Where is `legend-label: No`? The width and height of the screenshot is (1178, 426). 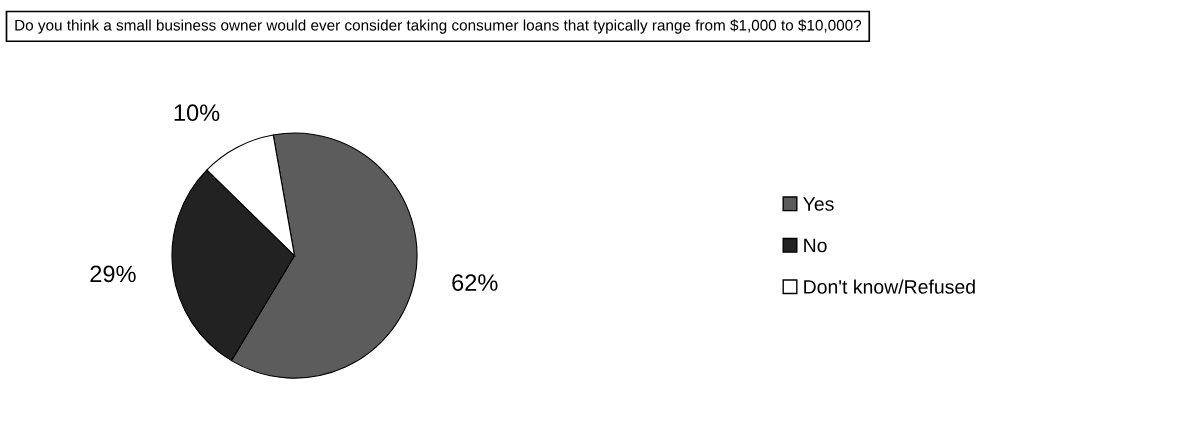
legend-label: No is located at coordinates (815, 245).